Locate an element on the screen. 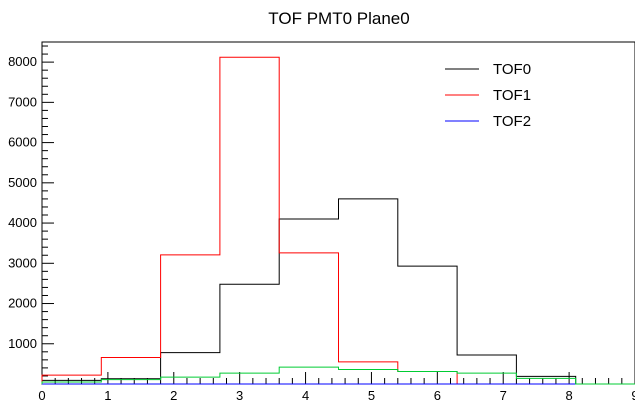  legend-label: TOF2 is located at coordinates (512, 121).